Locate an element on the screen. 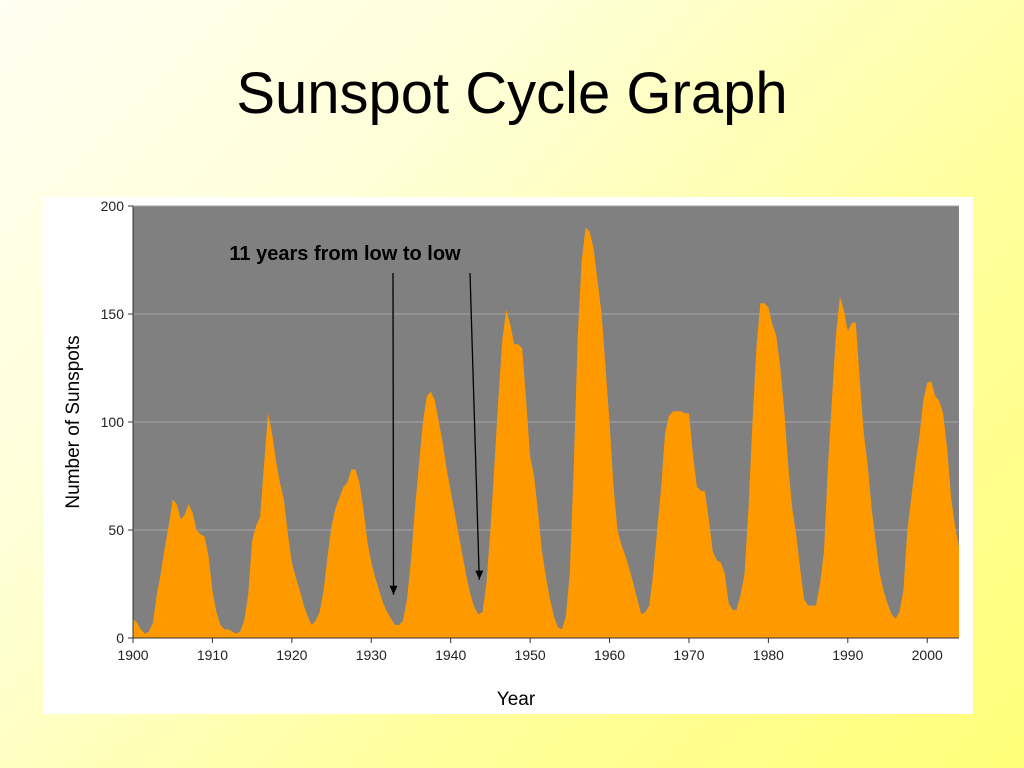 The width and height of the screenshot is (1024, 768). y-tick-label: 0 is located at coordinates (120, 638).